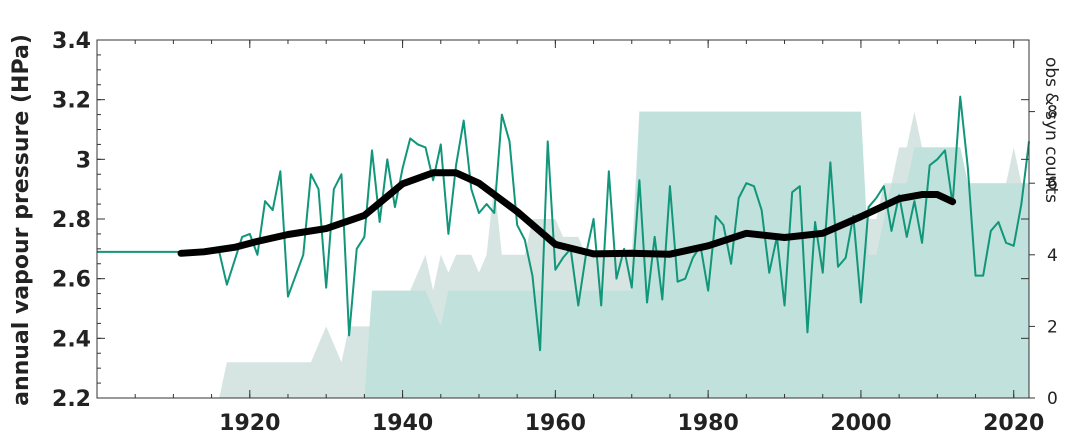 The image size is (1072, 444). I want to click on y-tick-label: 2.6, so click(71, 280).